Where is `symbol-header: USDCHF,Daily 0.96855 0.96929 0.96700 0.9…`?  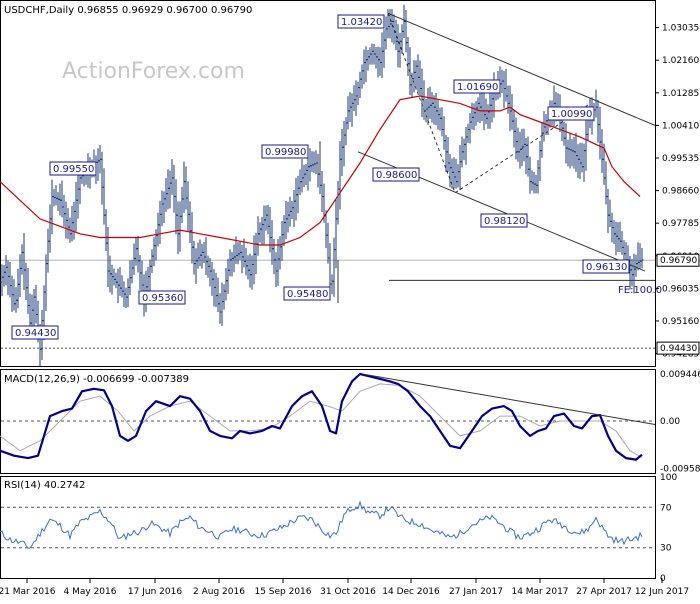 symbol-header: USDCHF,Daily 0.96855 0.96929 0.96700 0.9… is located at coordinates (128, 10).